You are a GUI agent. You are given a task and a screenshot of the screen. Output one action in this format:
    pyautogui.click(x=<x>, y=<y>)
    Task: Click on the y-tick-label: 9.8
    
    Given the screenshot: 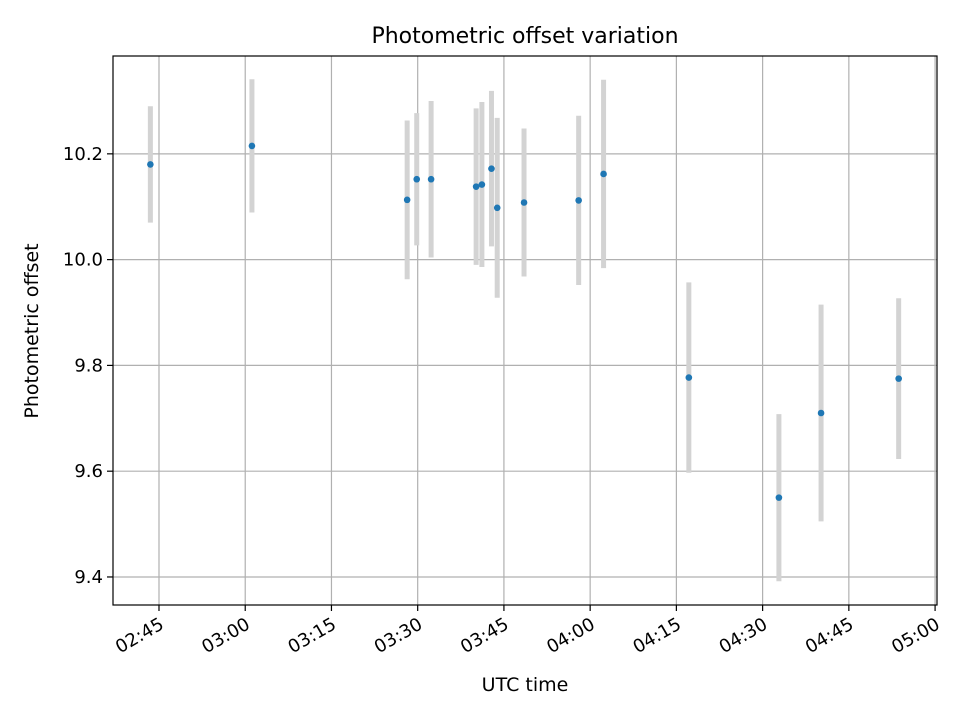 What is the action you would take?
    pyautogui.click(x=88, y=365)
    